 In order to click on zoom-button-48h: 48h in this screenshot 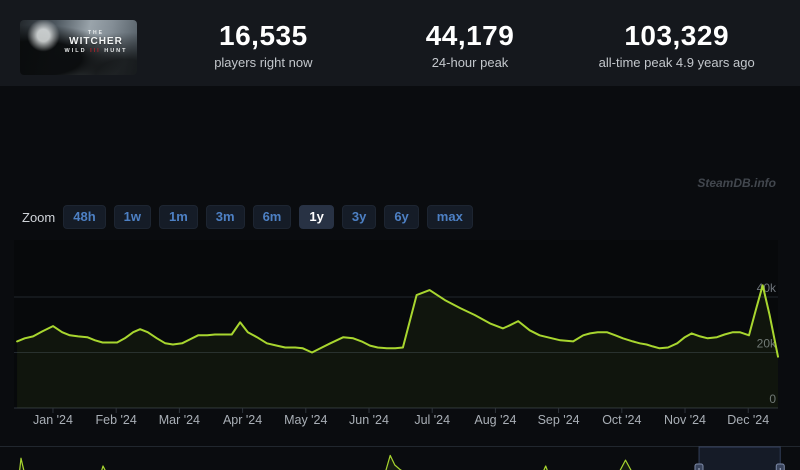, I will do `click(84, 217)`.